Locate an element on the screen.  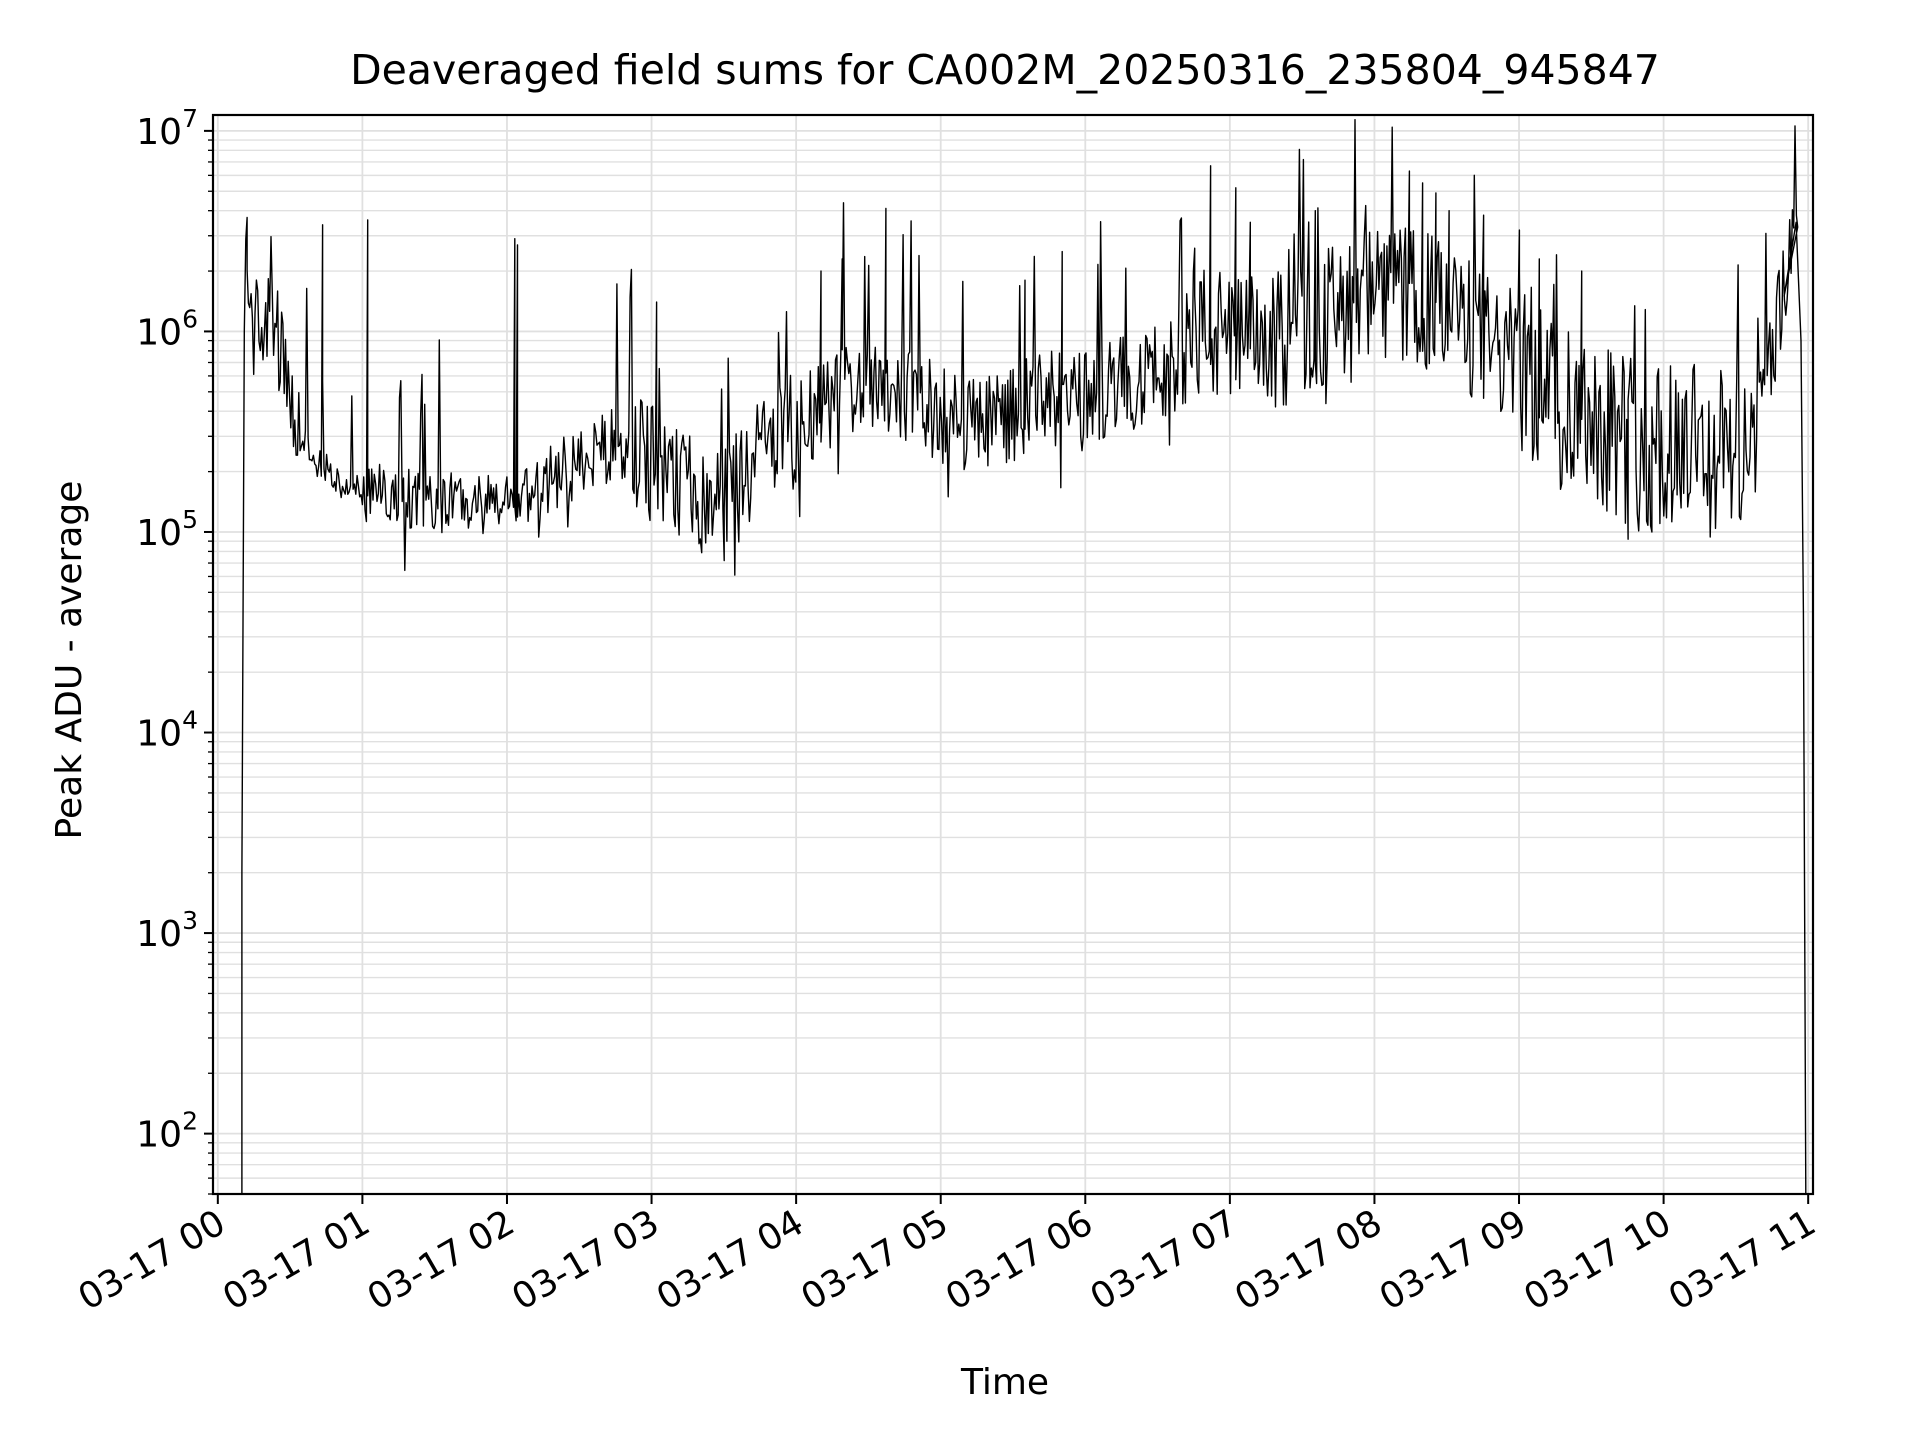
y-tick-label: 10² is located at coordinates (167, 1131).